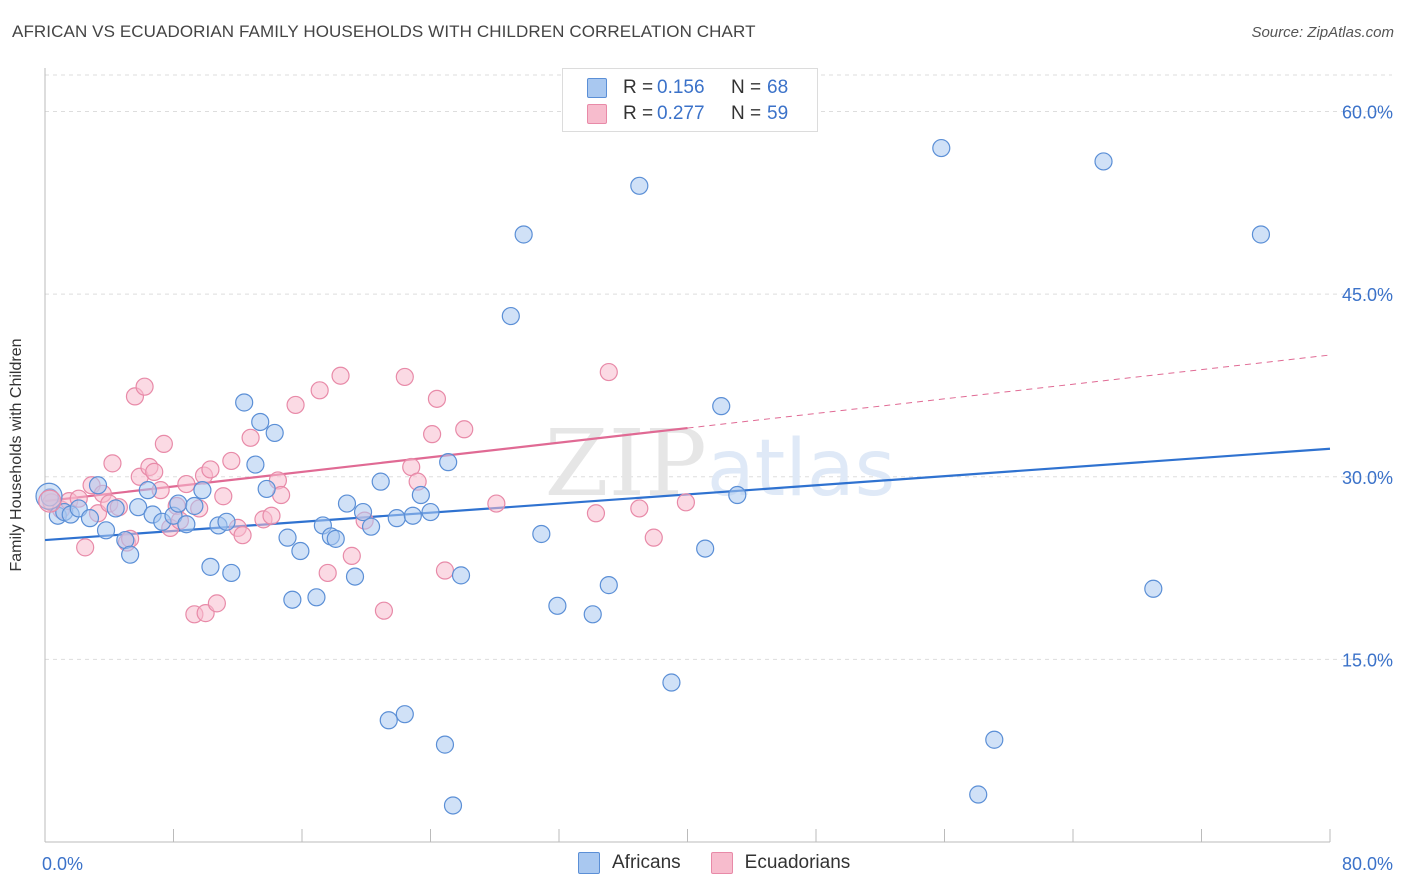 The width and height of the screenshot is (1406, 892). I want to click on legend-row-ecuadorians: R = 0.277 N = 59, so click(687, 114).